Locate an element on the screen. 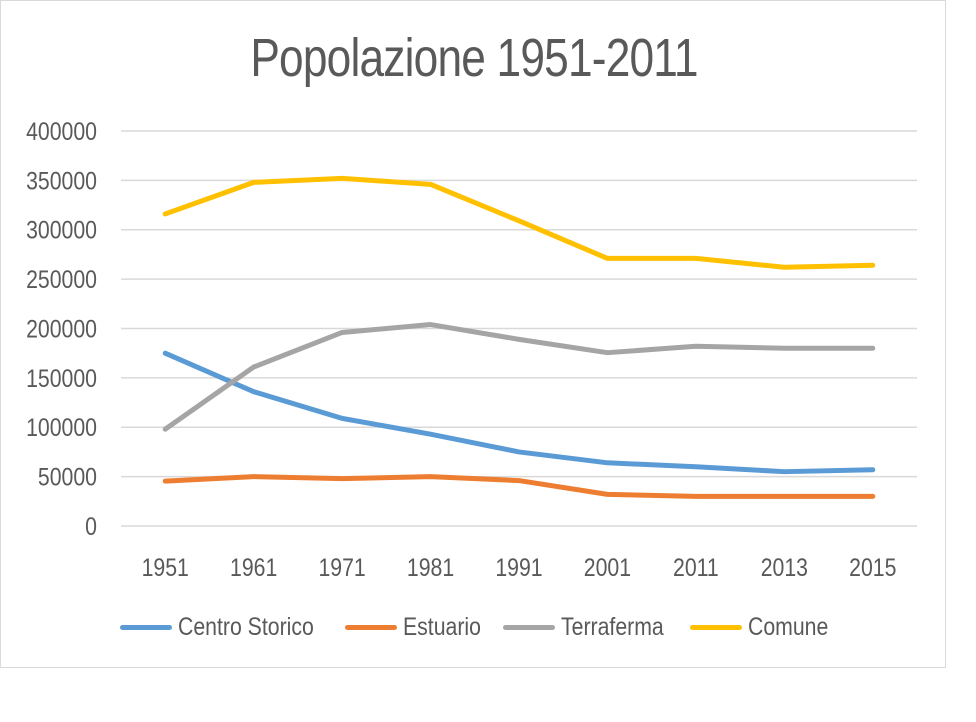 This screenshot has height=722, width=976. series-line-comune is located at coordinates (519, 222).